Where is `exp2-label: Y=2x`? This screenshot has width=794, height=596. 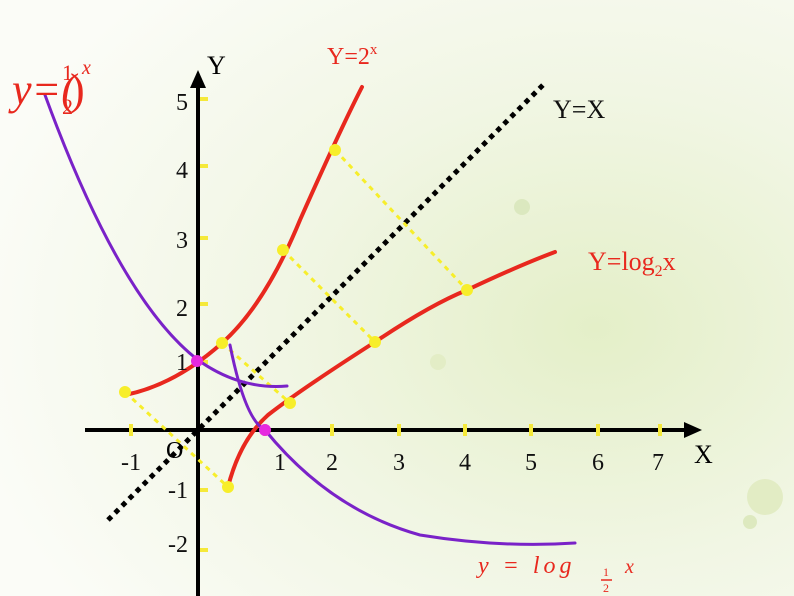
exp2-label: Y=2x is located at coordinates (352, 56).